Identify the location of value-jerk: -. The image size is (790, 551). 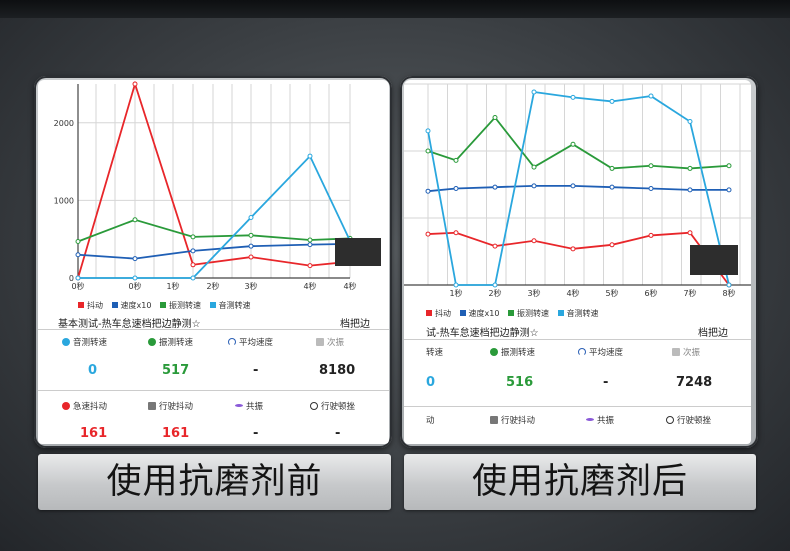
(338, 433).